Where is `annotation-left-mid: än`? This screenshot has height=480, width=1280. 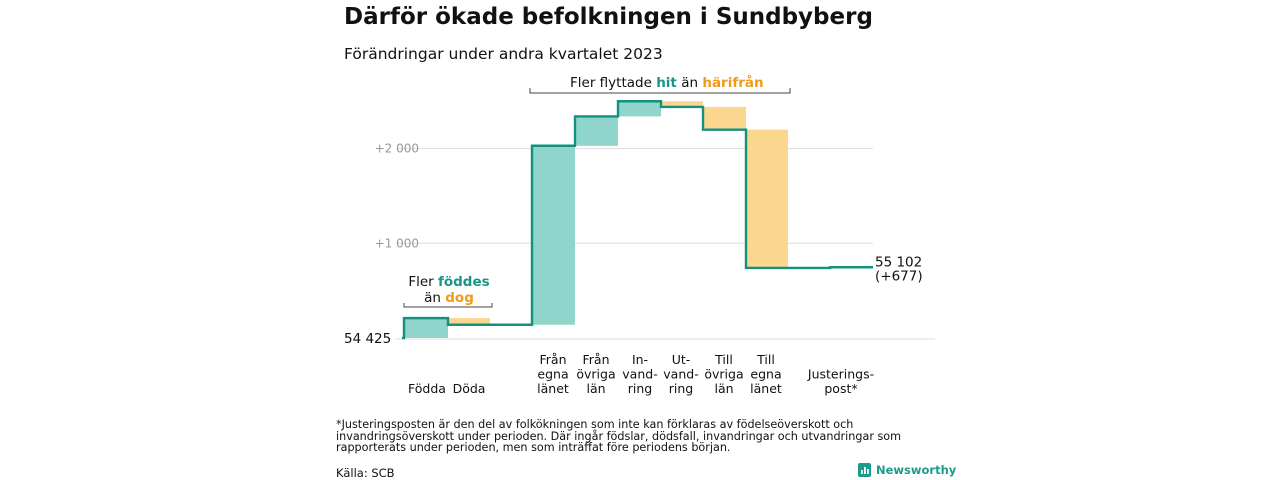
annotation-left-mid: än is located at coordinates (432, 298).